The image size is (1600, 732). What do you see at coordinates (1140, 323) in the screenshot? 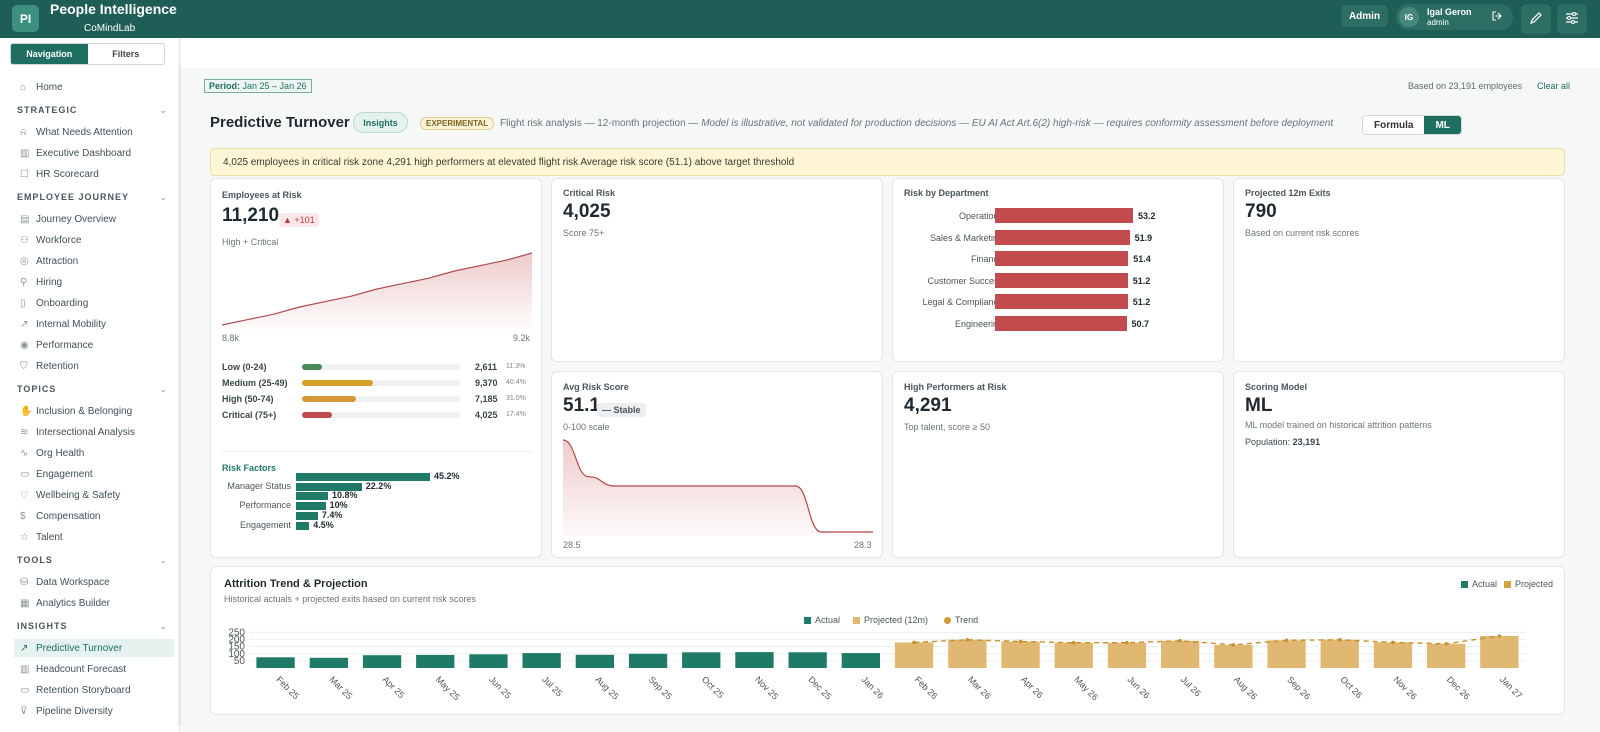
I see `department-value: 50.7` at bounding box center [1140, 323].